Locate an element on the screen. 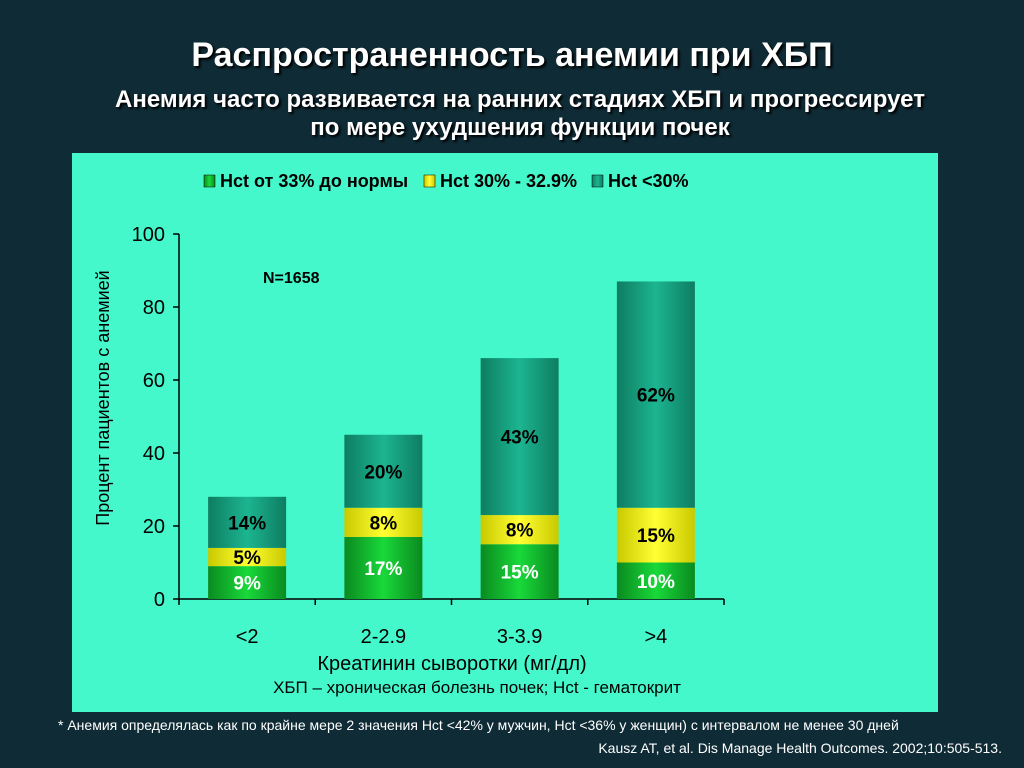  legend-label: Hct 30% - 32.9% is located at coordinates (508, 181).